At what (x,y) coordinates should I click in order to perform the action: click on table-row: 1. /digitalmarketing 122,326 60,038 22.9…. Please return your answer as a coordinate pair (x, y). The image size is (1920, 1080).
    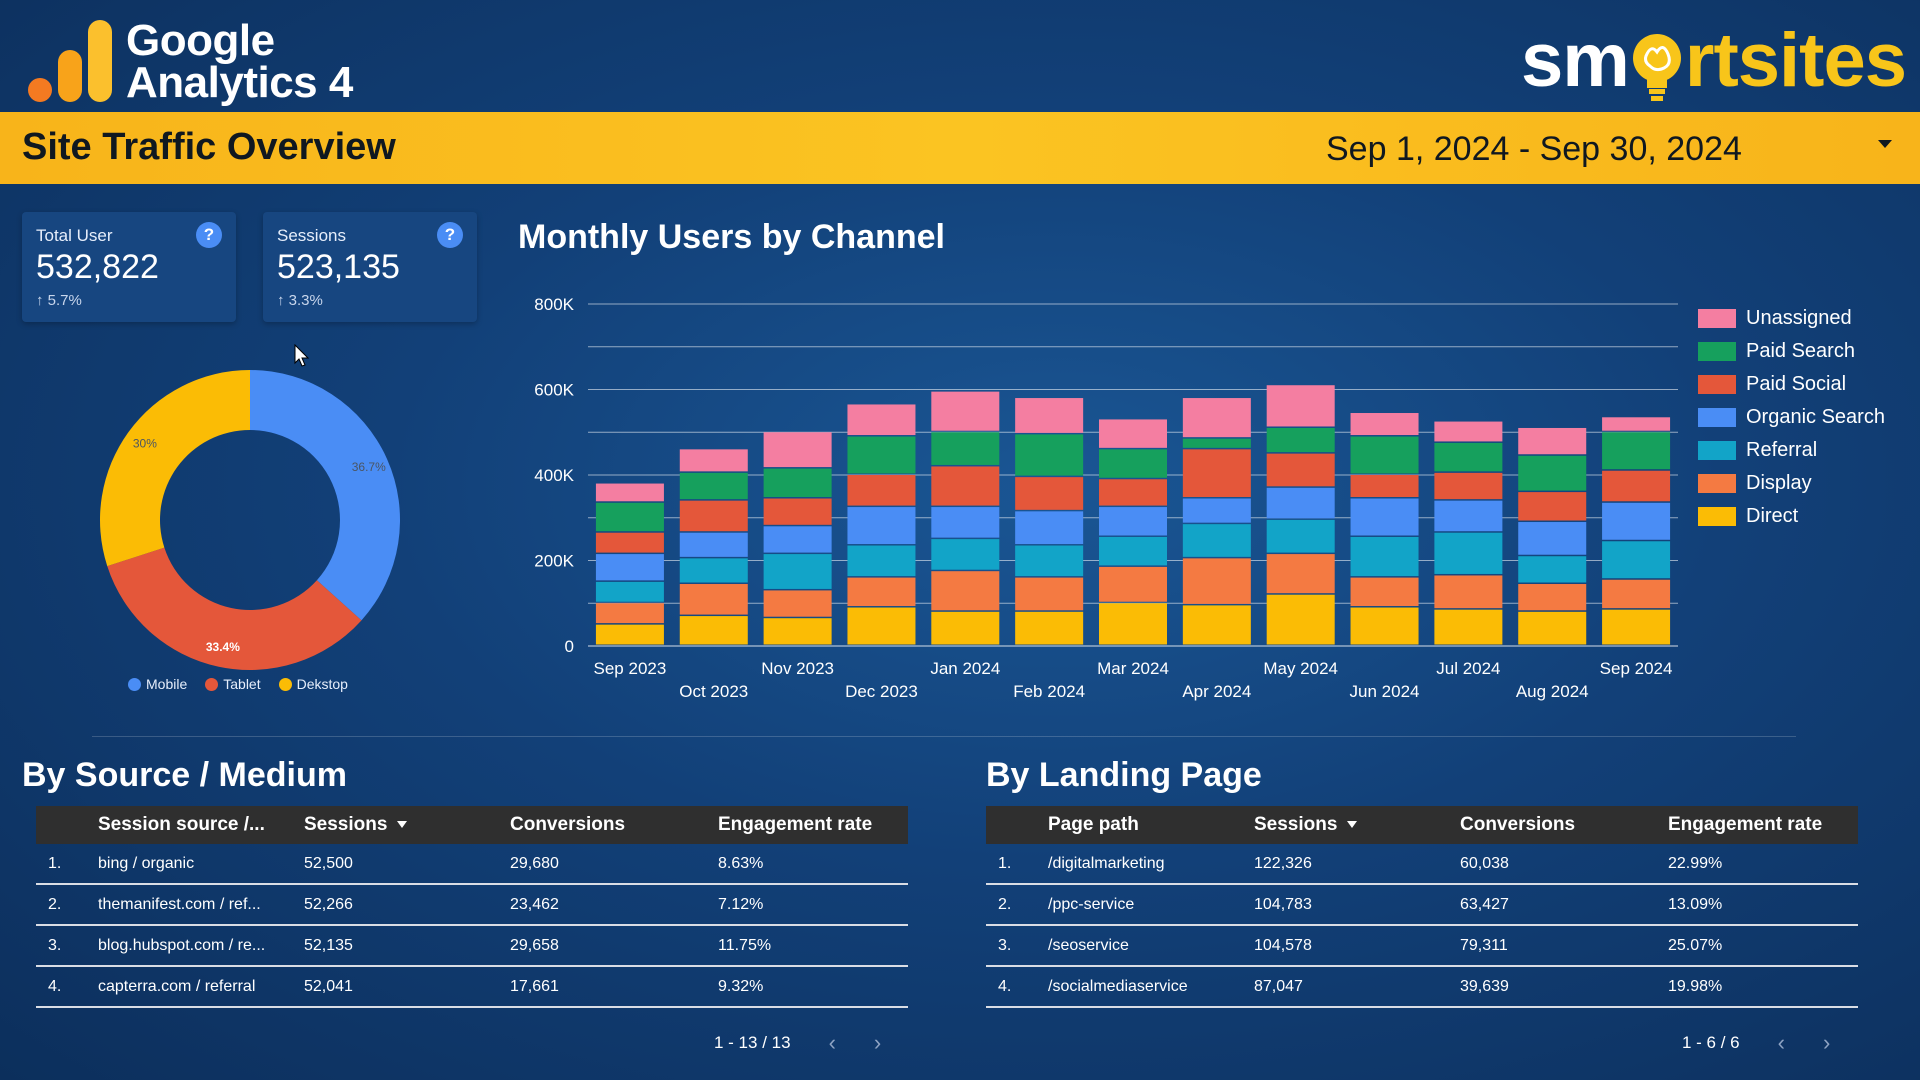
    Looking at the image, I should click on (1422, 864).